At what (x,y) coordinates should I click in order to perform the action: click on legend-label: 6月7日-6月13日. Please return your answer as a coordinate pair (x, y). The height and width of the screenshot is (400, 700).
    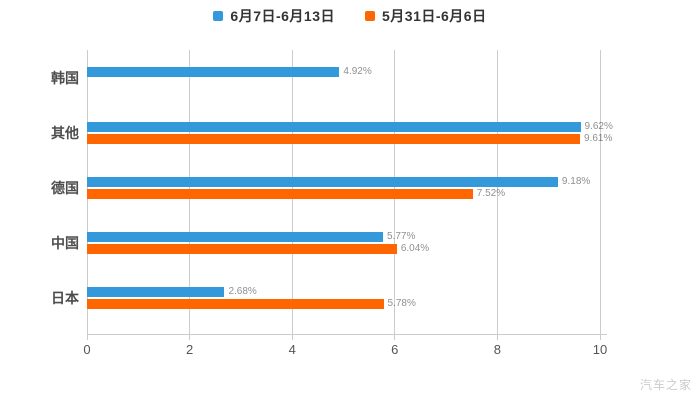
    Looking at the image, I should click on (282, 16).